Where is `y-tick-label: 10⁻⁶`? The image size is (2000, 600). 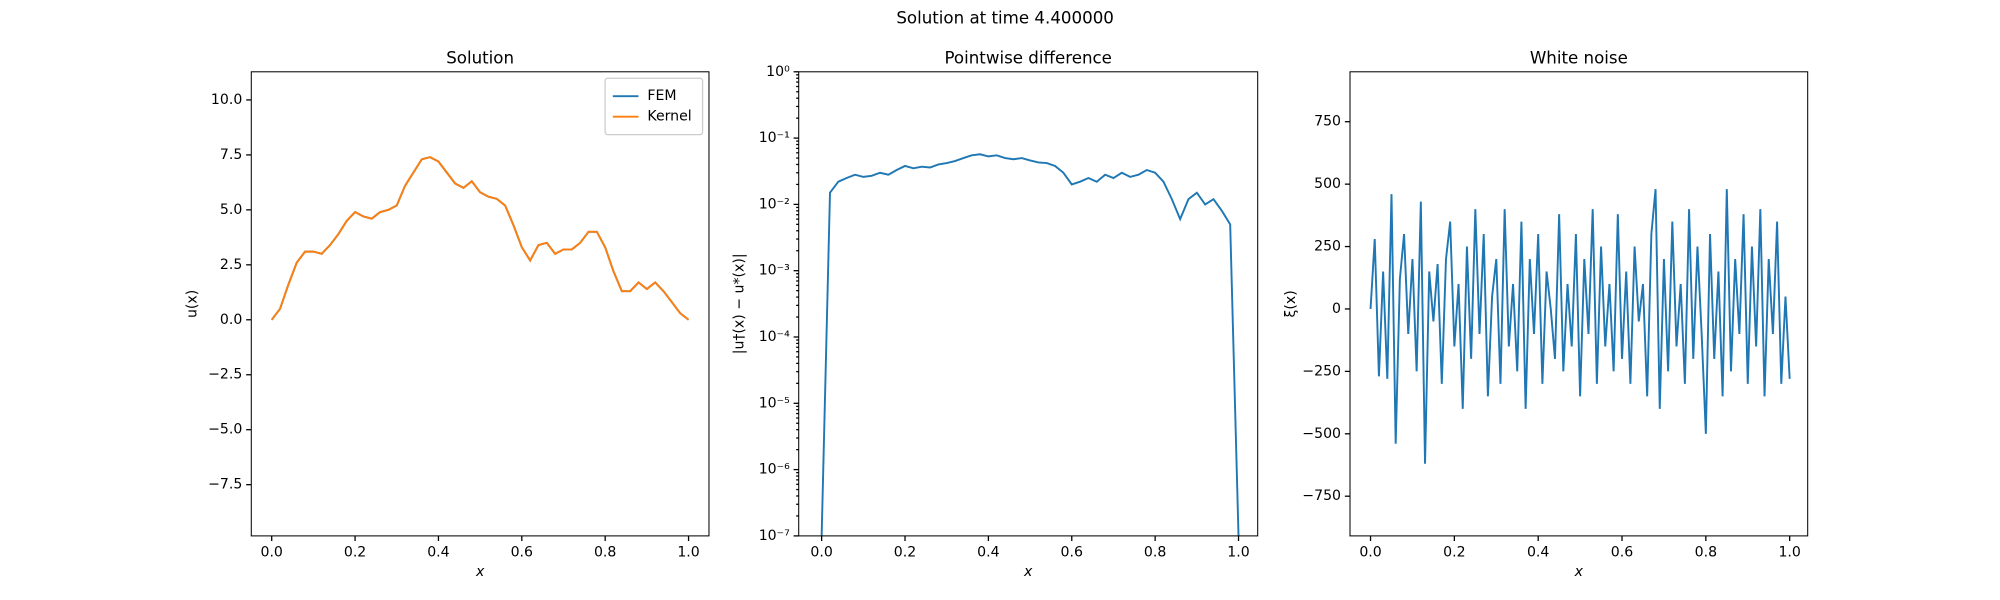 y-tick-label: 10⁻⁶ is located at coordinates (774, 470).